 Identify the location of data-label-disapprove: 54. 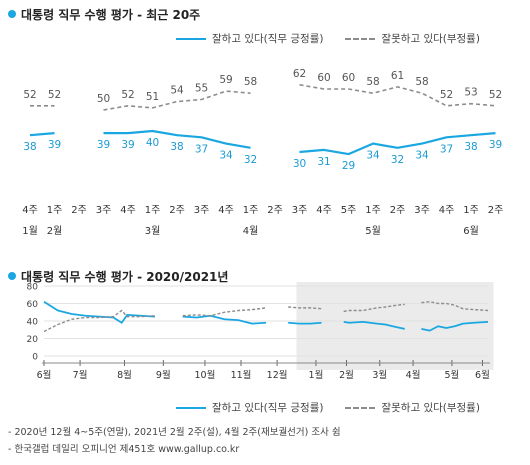
(177, 91).